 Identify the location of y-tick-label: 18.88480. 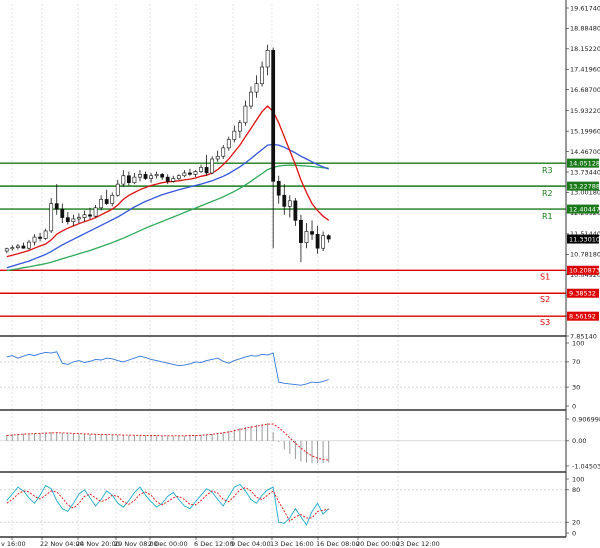
(585, 29).